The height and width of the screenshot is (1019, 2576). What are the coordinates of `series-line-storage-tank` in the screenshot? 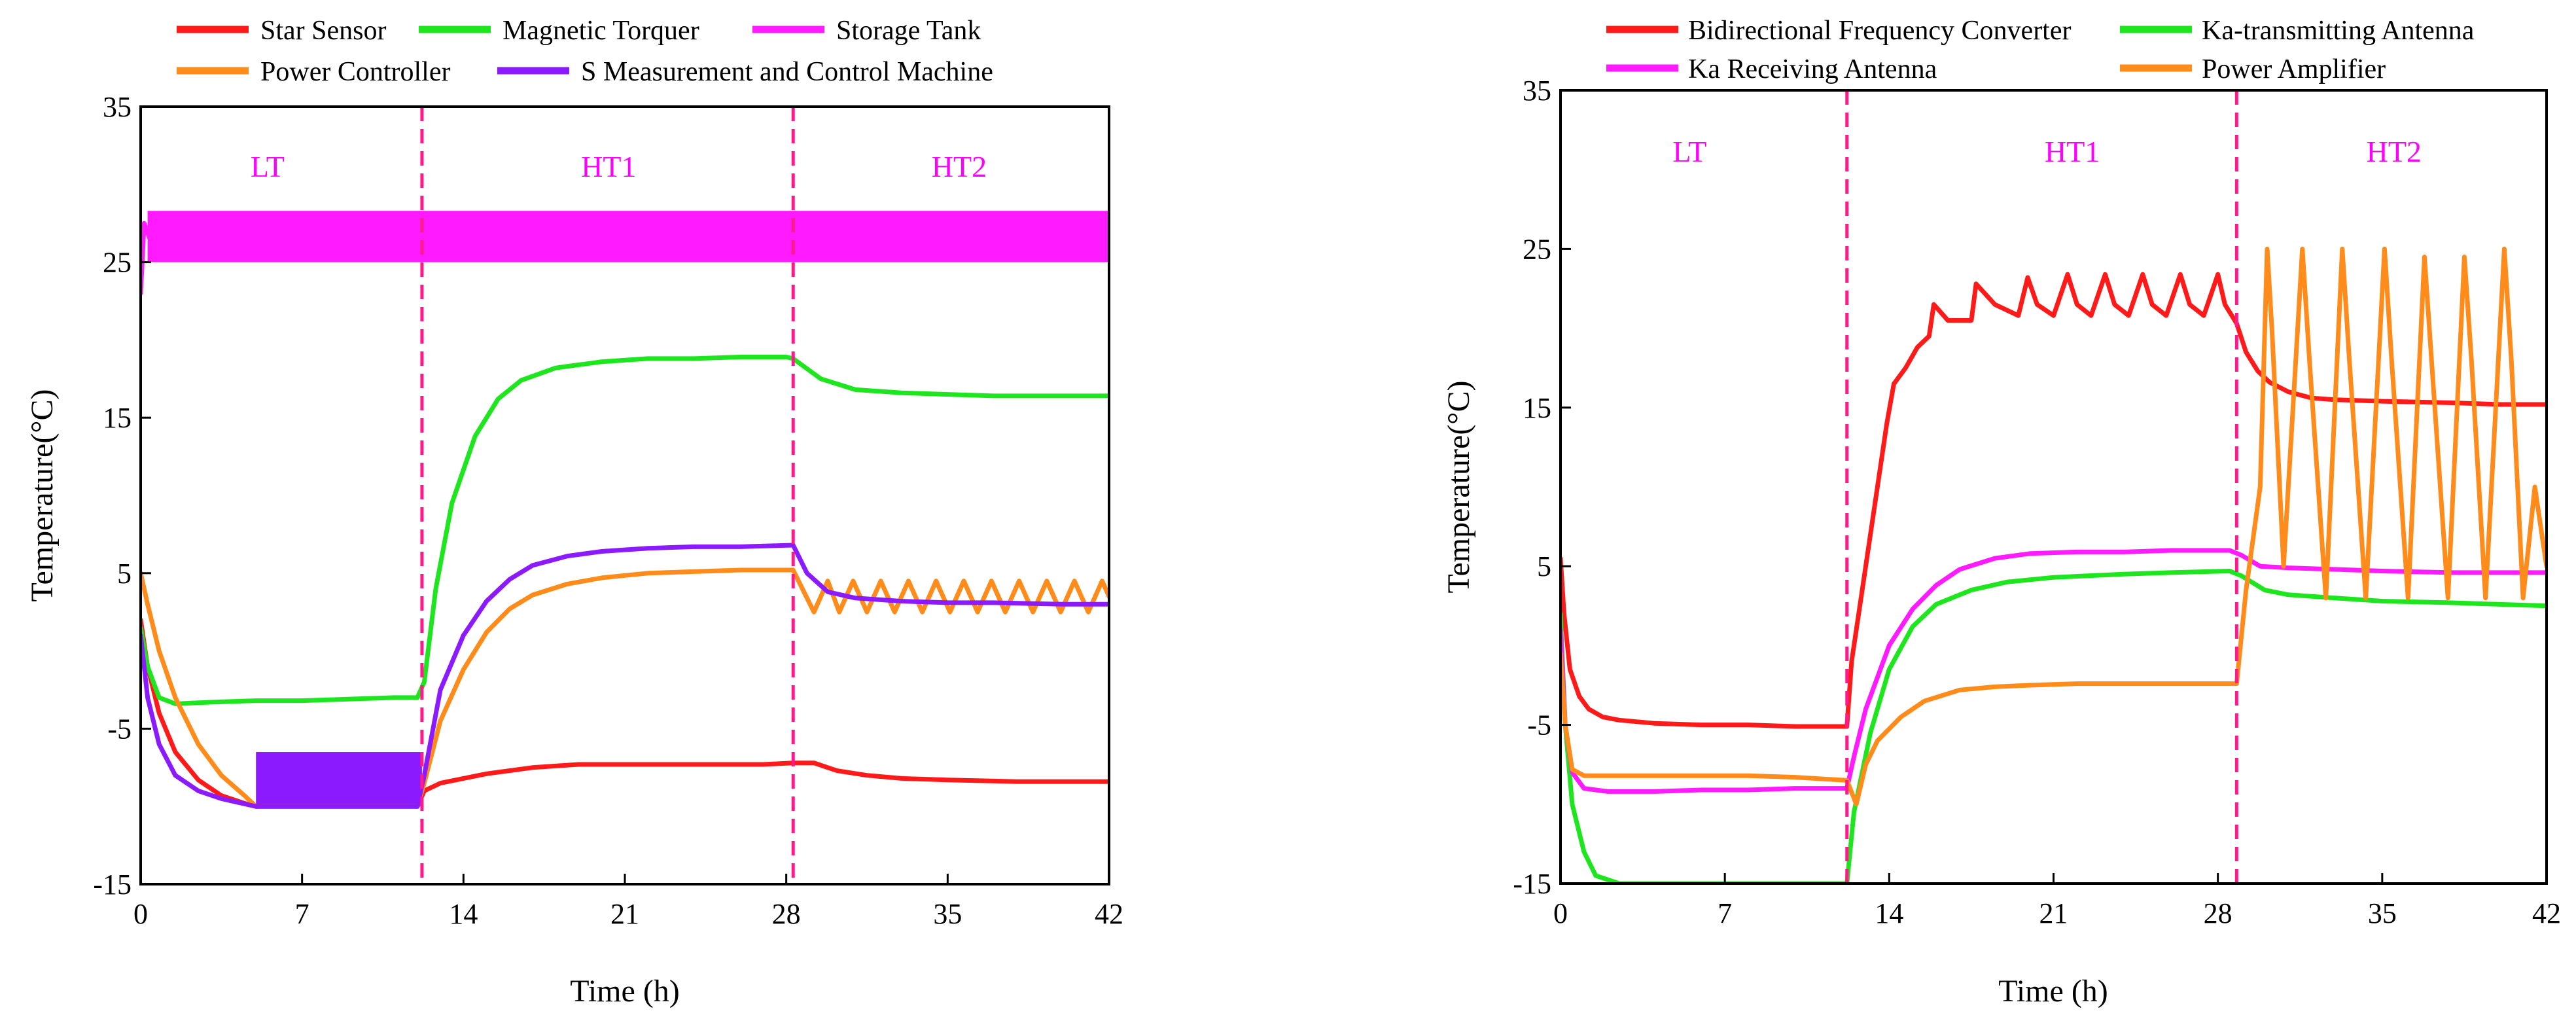 It's located at (625, 258).